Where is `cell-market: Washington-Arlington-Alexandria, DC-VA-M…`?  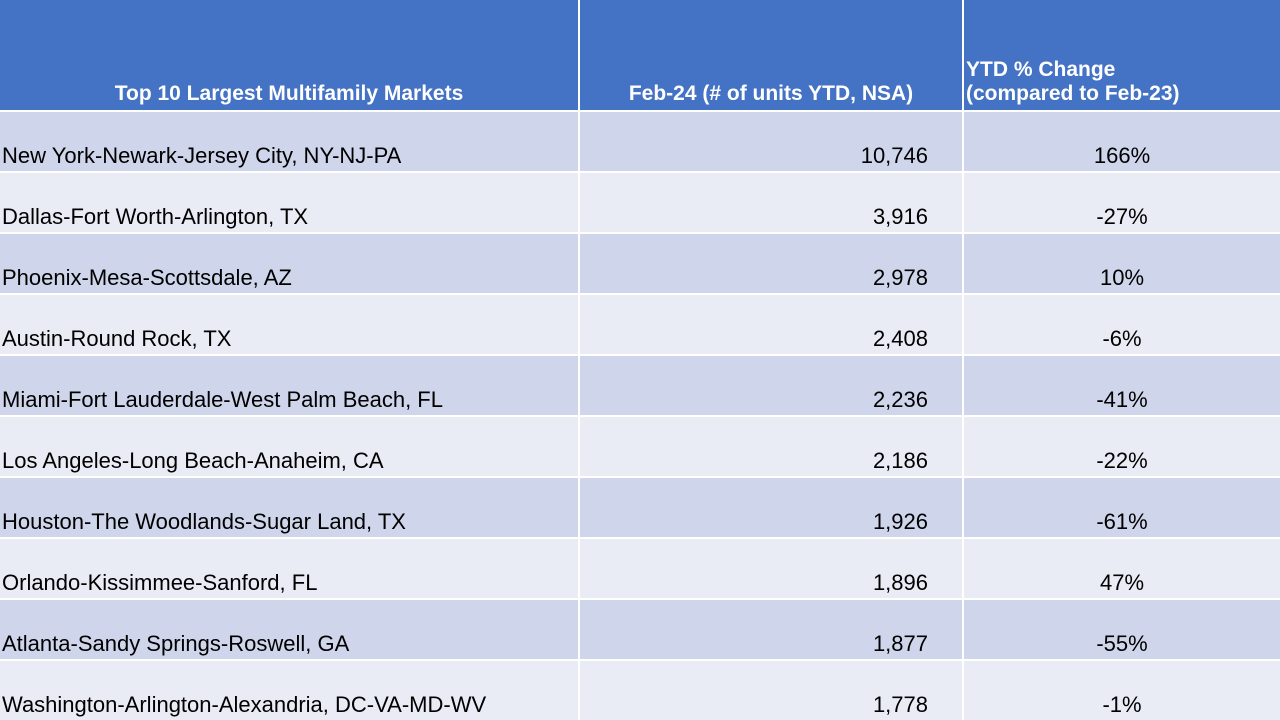
cell-market: Washington-Arlington-Alexandria, DC-VA-M… is located at coordinates (290, 690).